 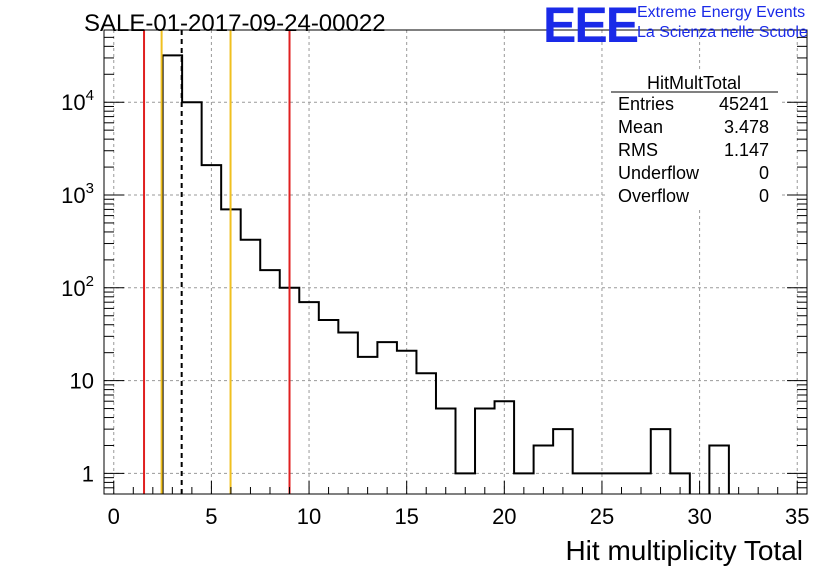 I want to click on x-tick-label: 35, so click(x=797, y=516).